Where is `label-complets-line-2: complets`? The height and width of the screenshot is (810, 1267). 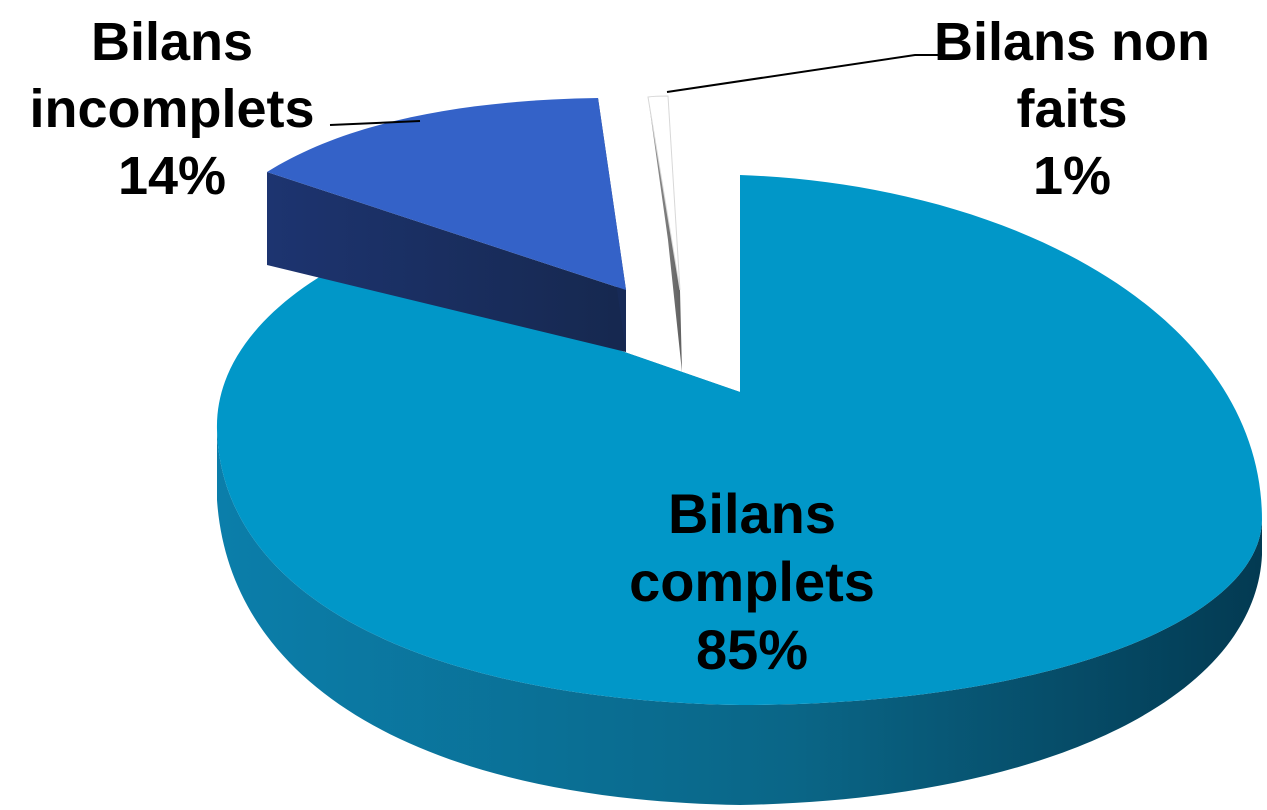 label-complets-line-2: complets is located at coordinates (752, 581).